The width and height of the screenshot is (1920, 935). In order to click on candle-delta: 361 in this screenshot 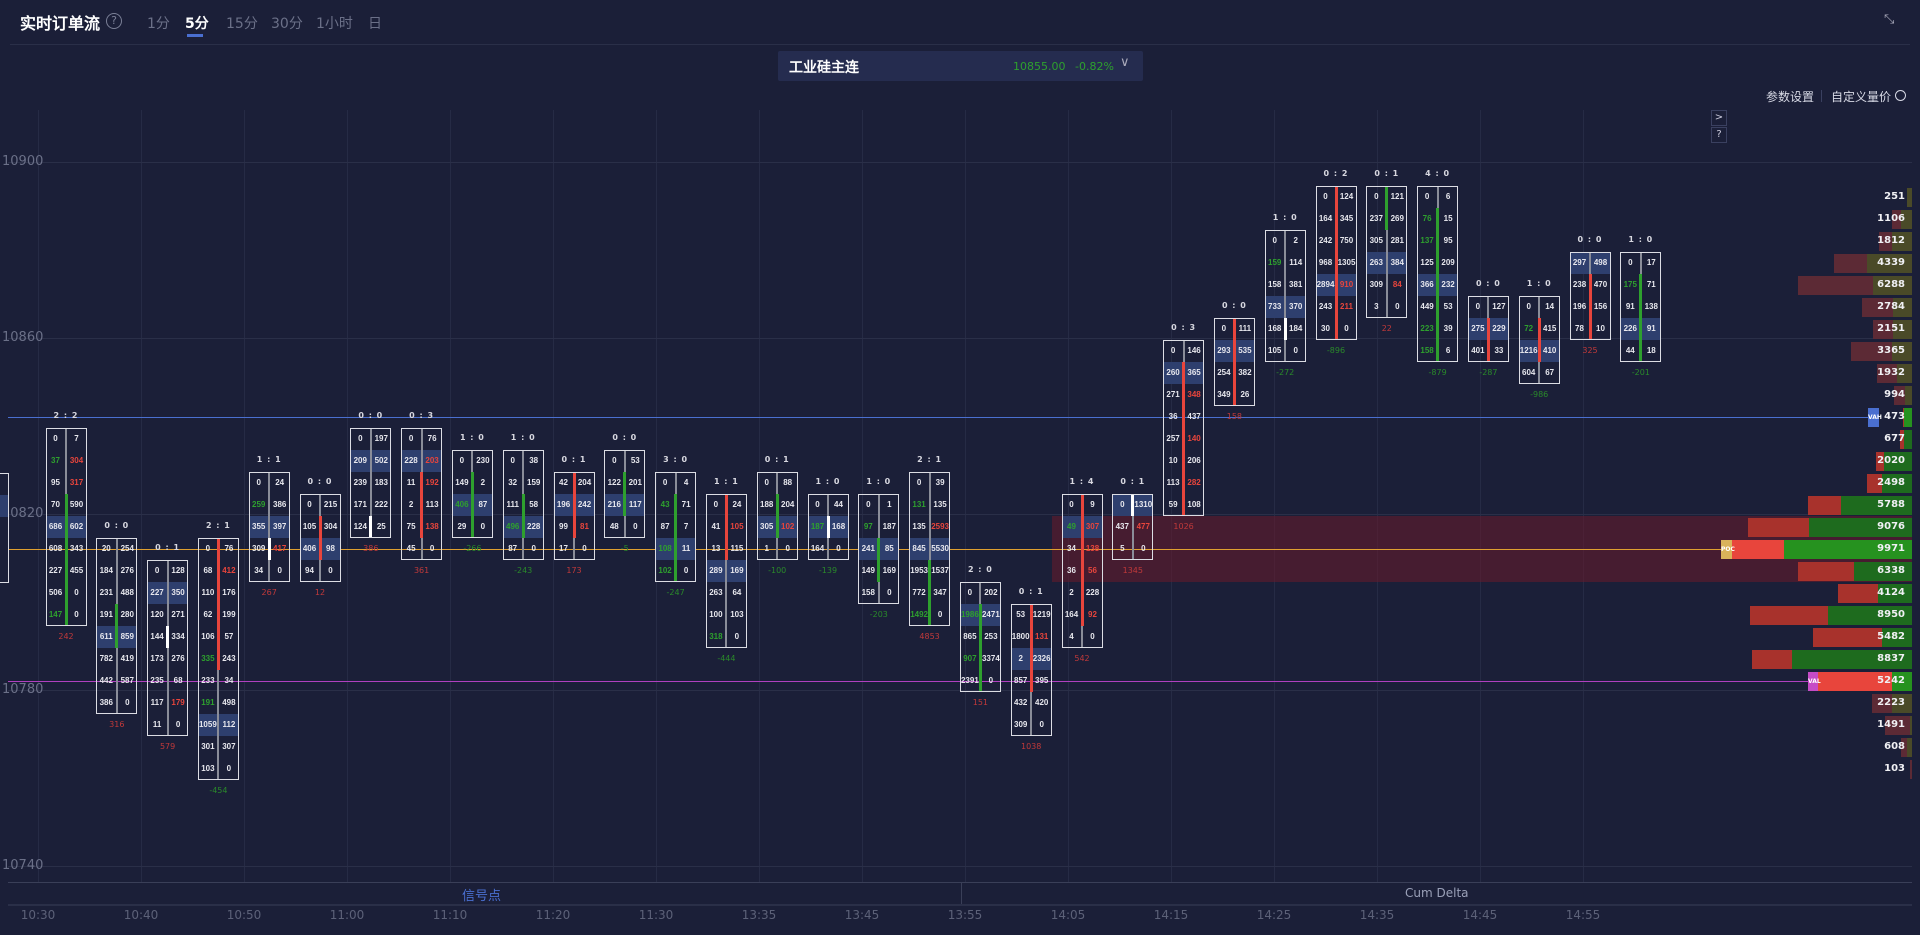, I will do `click(421, 570)`.